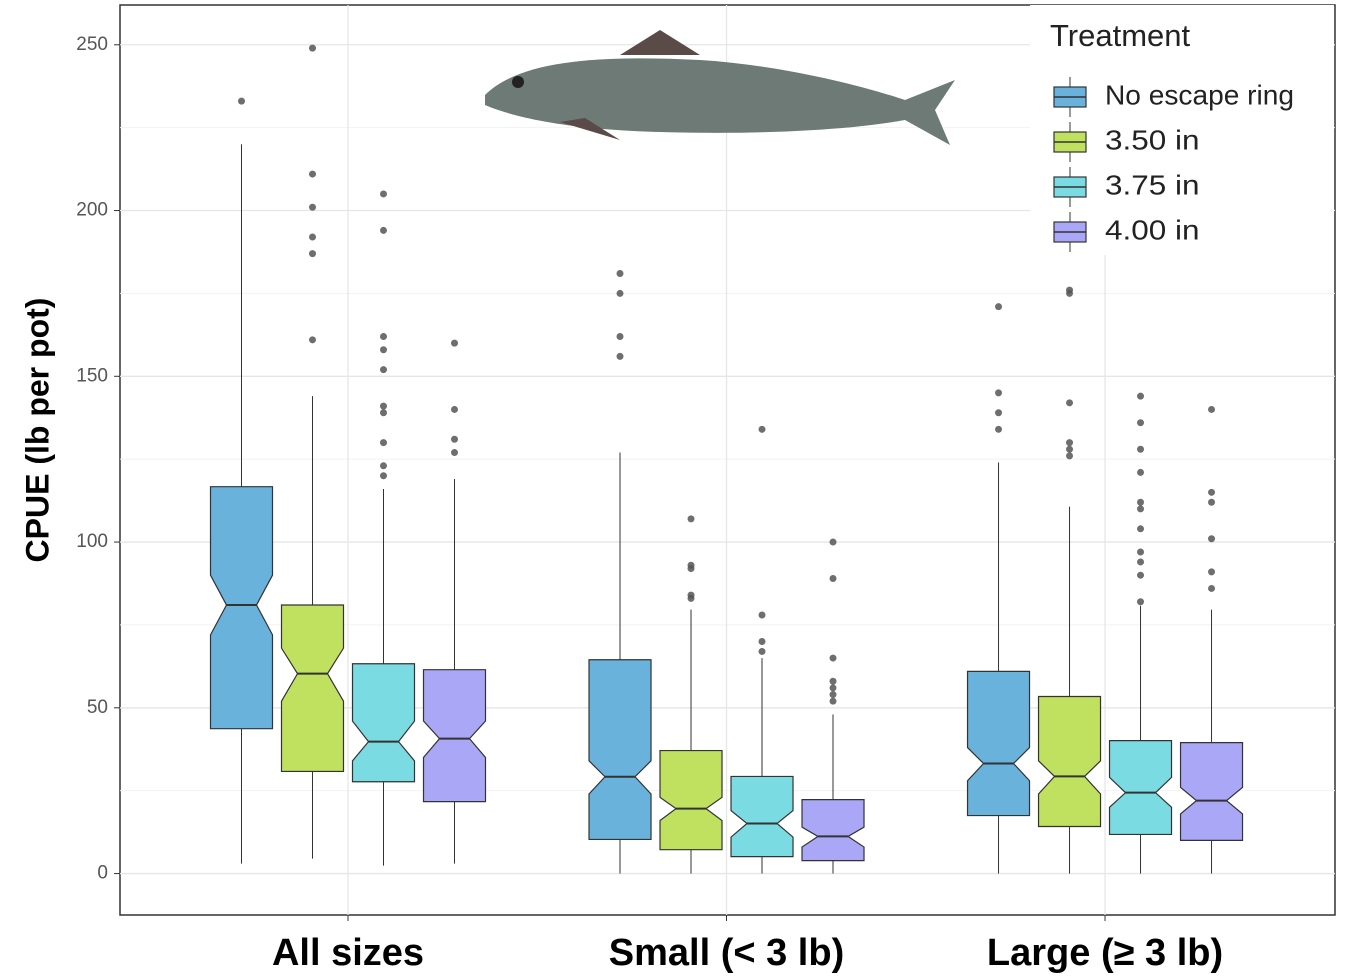 Image resolution: width=1345 pixels, height=976 pixels. Describe the element at coordinates (102, 873) in the screenshot. I see `y-tick-label: 0` at that location.